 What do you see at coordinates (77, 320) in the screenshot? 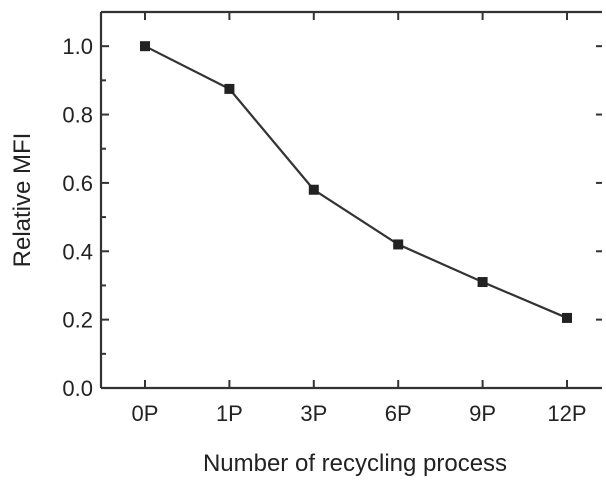
I see `y-tick-label: 0.2` at bounding box center [77, 320].